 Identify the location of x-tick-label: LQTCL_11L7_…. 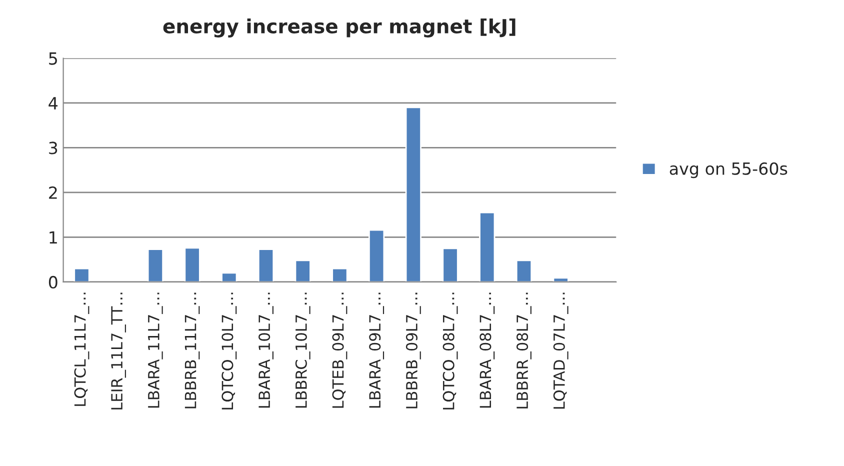
(82, 349).